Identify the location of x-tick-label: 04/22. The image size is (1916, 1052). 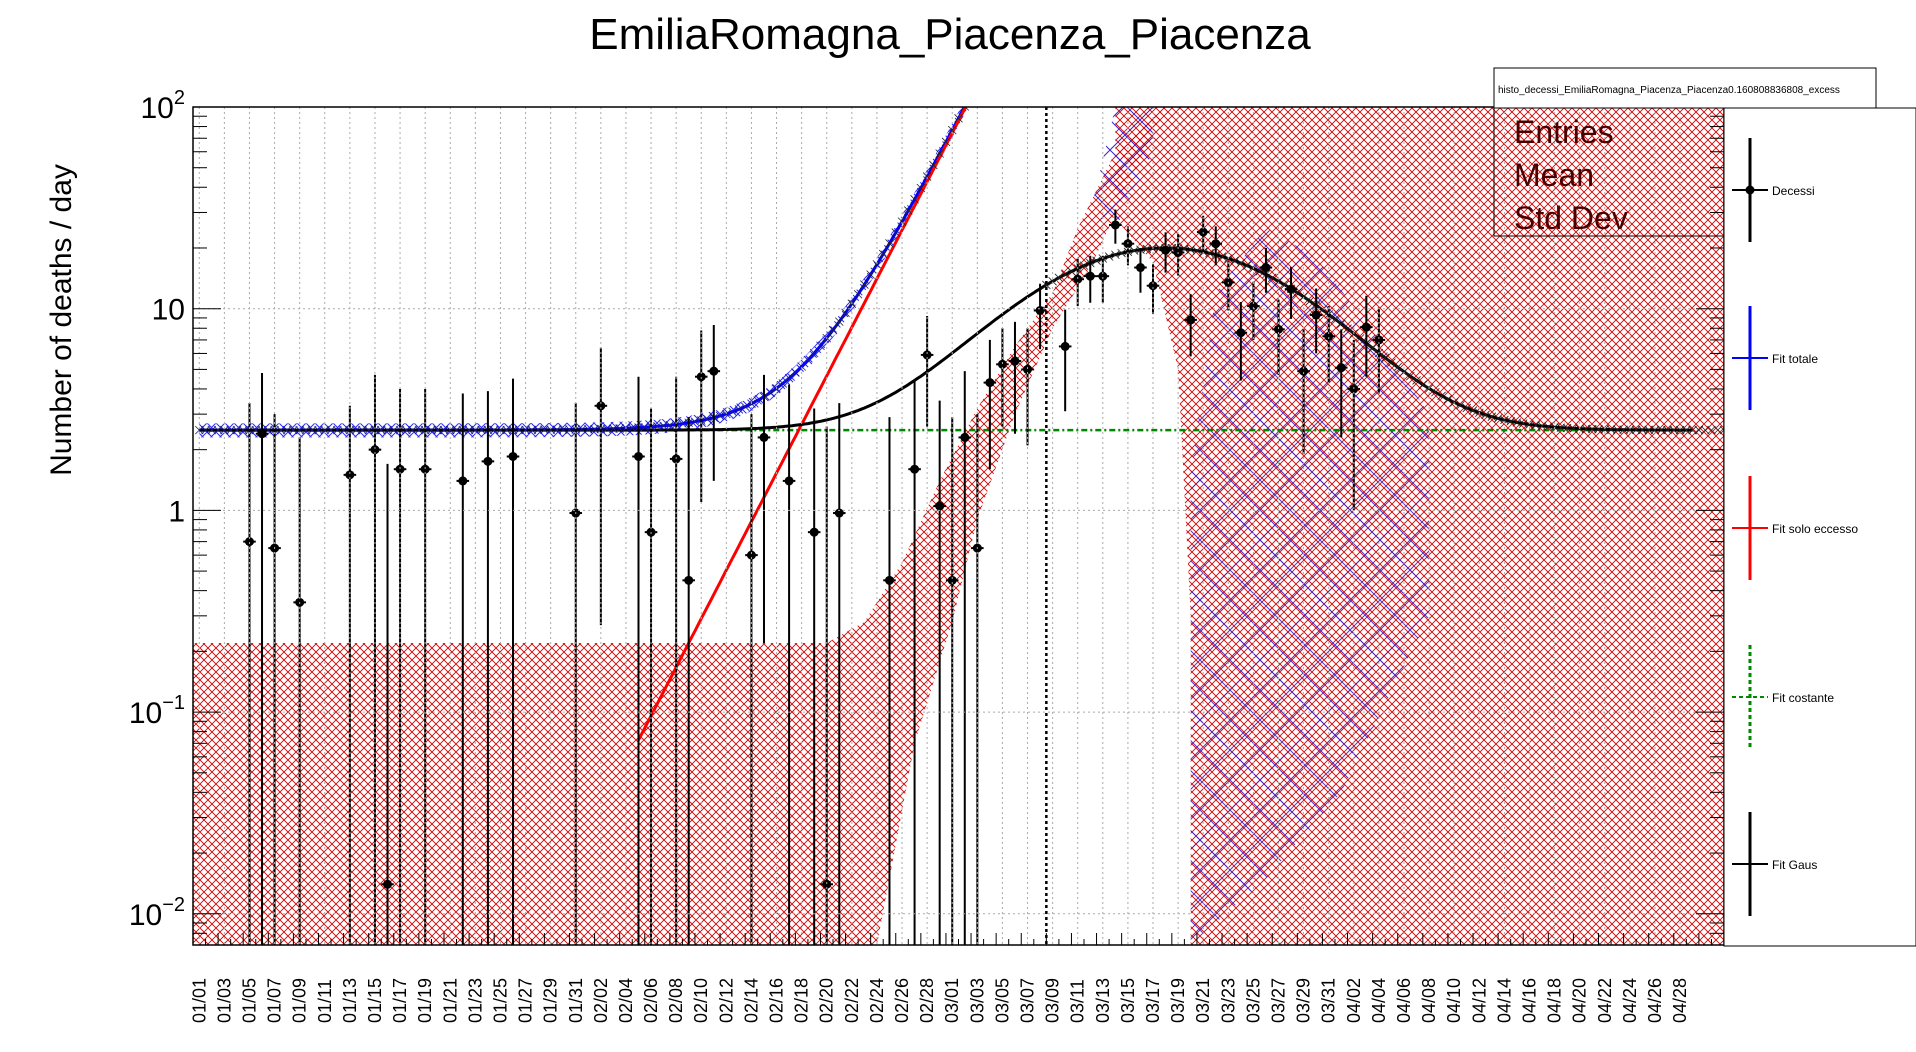
(1605, 1000).